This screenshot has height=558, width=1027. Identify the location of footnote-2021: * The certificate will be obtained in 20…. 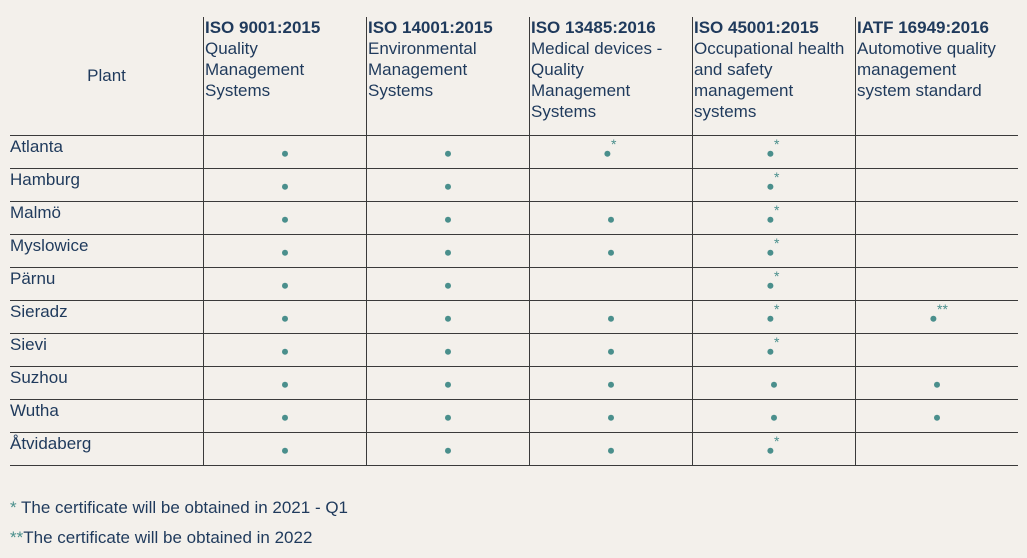
(179, 513).